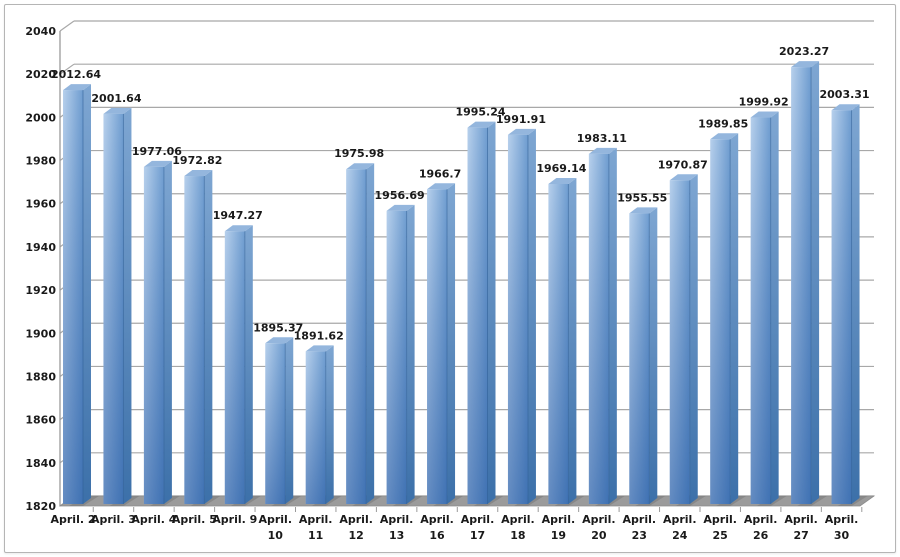 The image size is (900, 557). What do you see at coordinates (40, 290) in the screenshot?
I see `y-tick-label: 1920` at bounding box center [40, 290].